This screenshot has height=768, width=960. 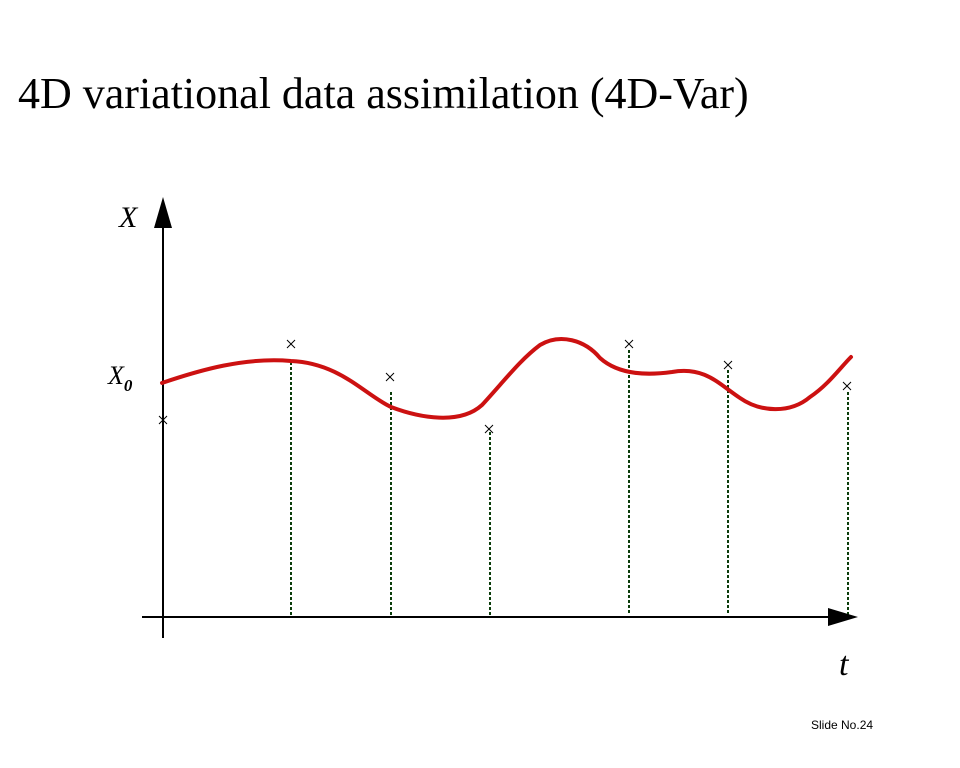 I want to click on initial-state-label-subscript: 0, so click(x=128, y=385).